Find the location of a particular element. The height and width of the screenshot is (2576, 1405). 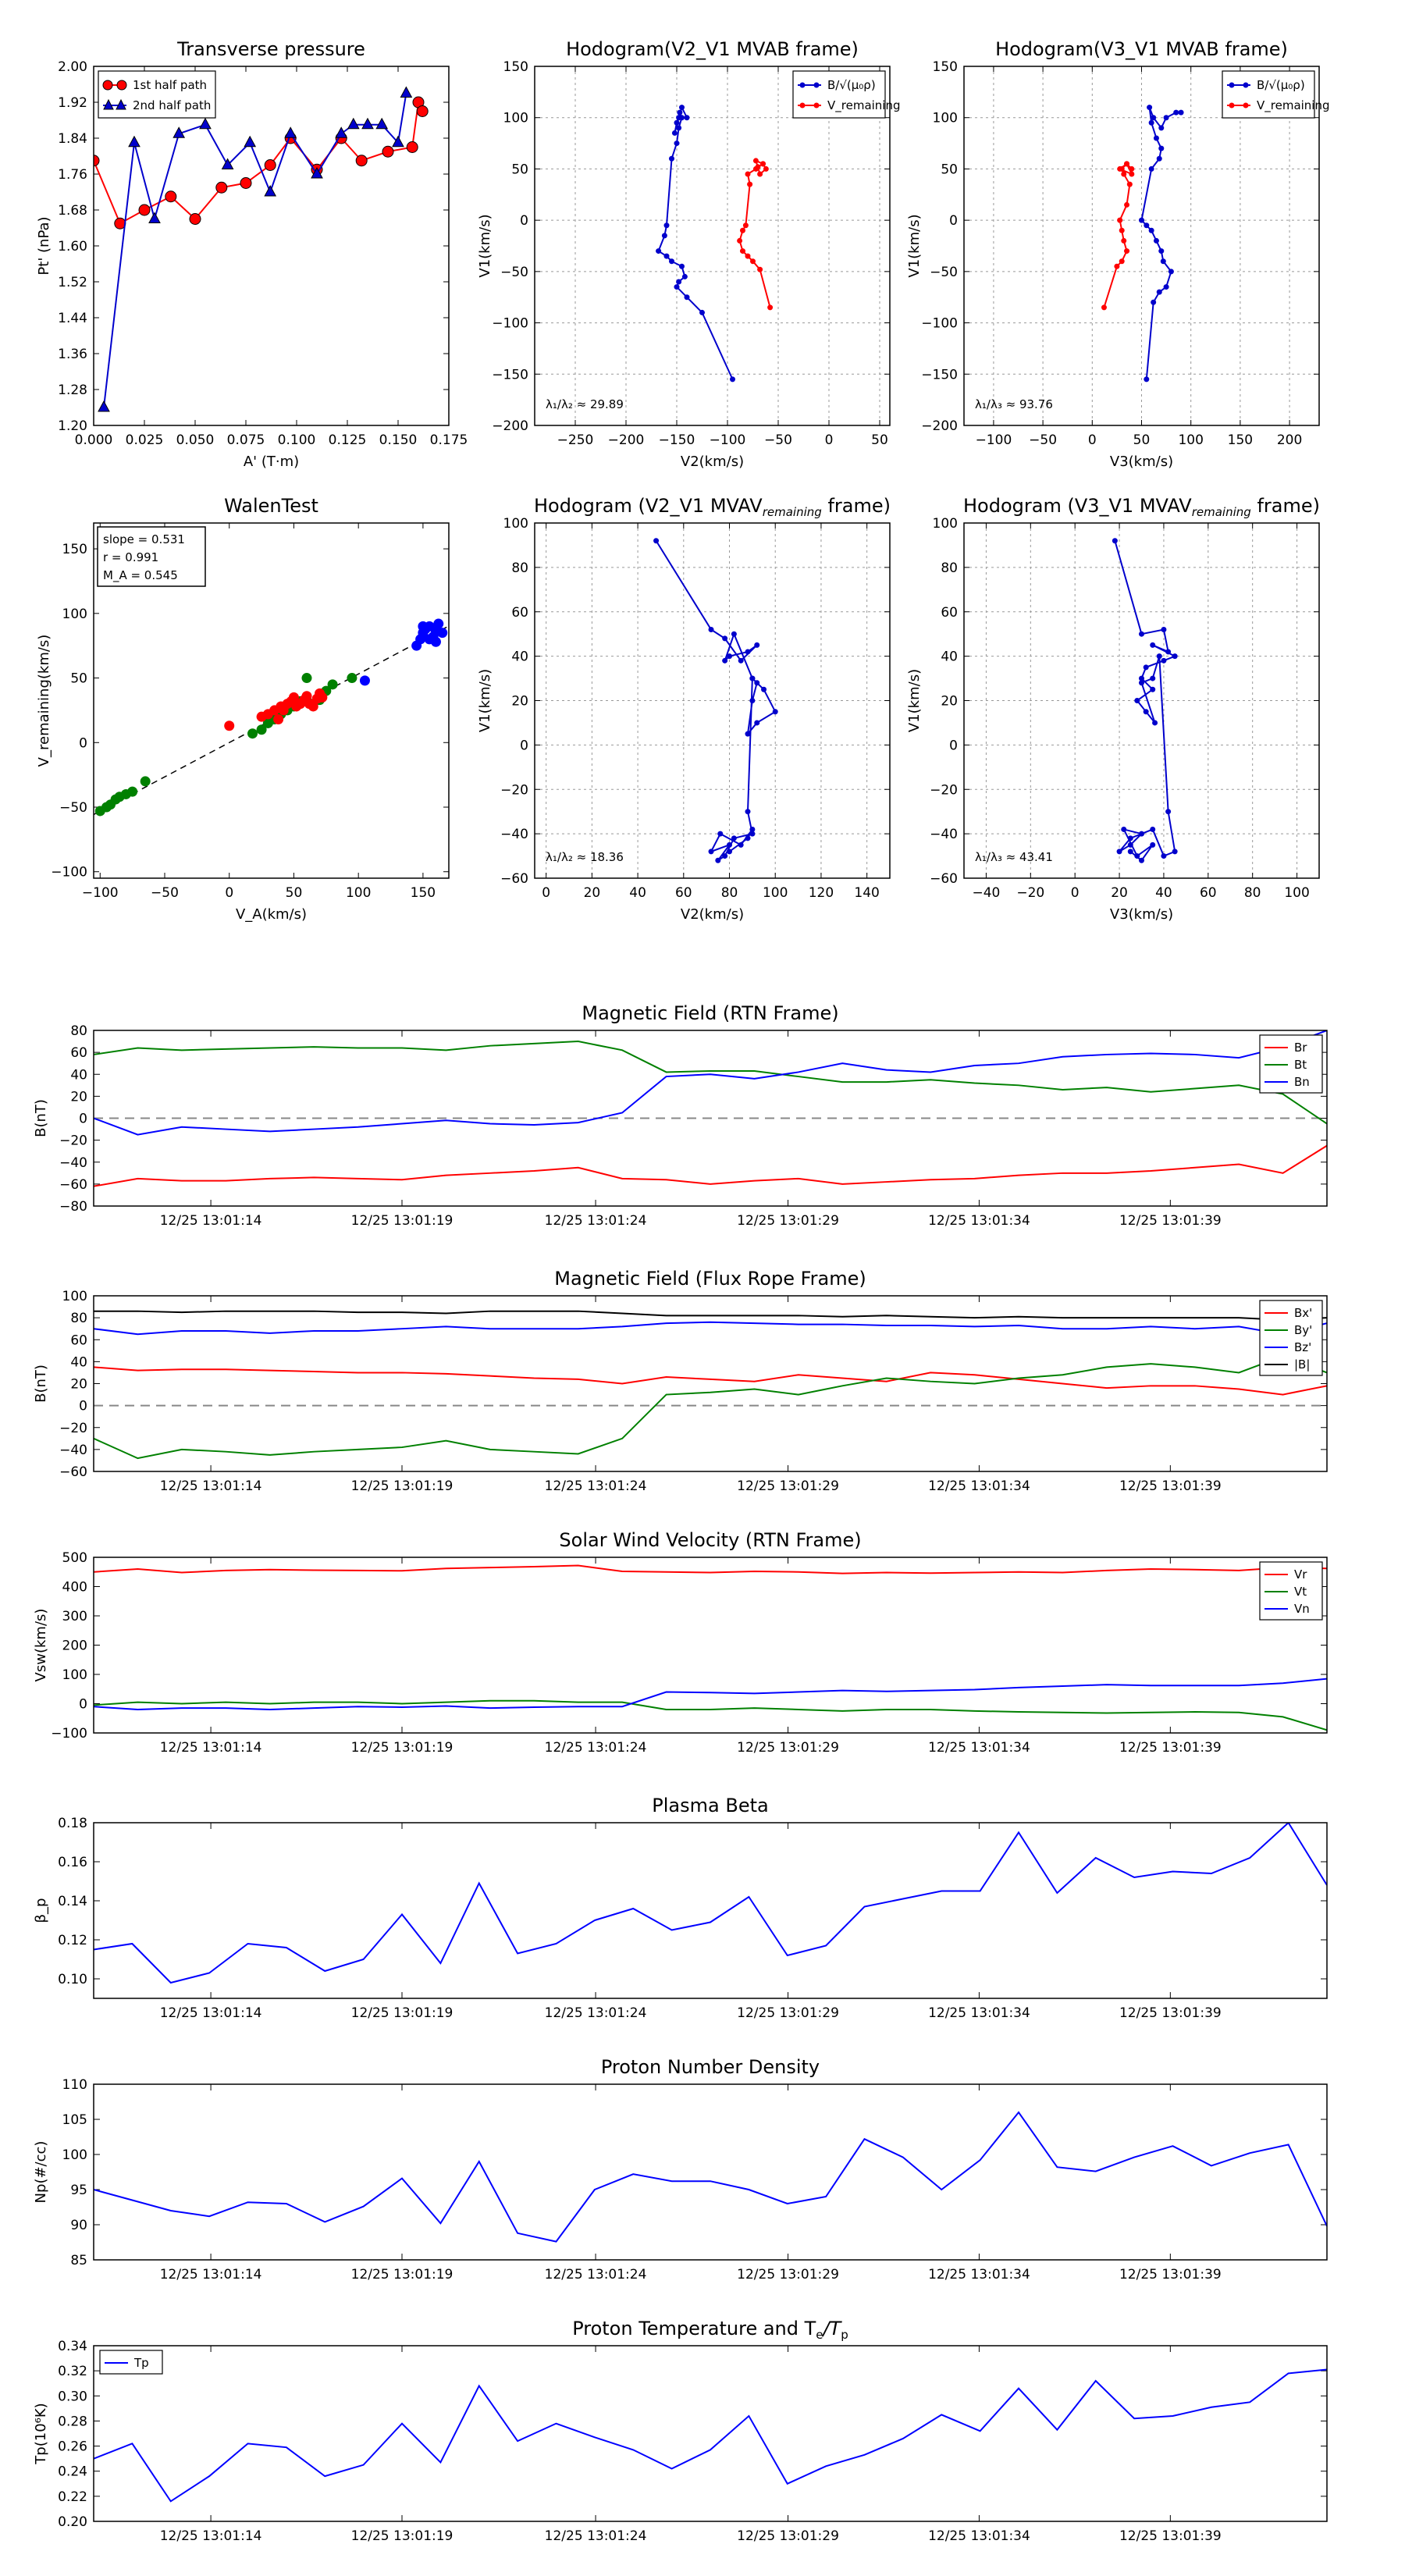

x-tick-label: 100 is located at coordinates (1296, 893).